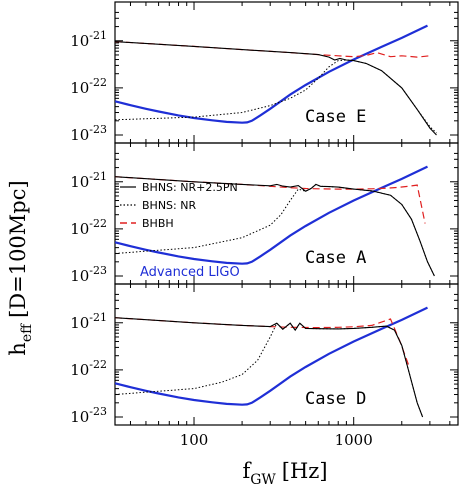  Describe the element at coordinates (190, 187) in the screenshot. I see `legend-label: BHNS: NR+2.5PN` at that location.